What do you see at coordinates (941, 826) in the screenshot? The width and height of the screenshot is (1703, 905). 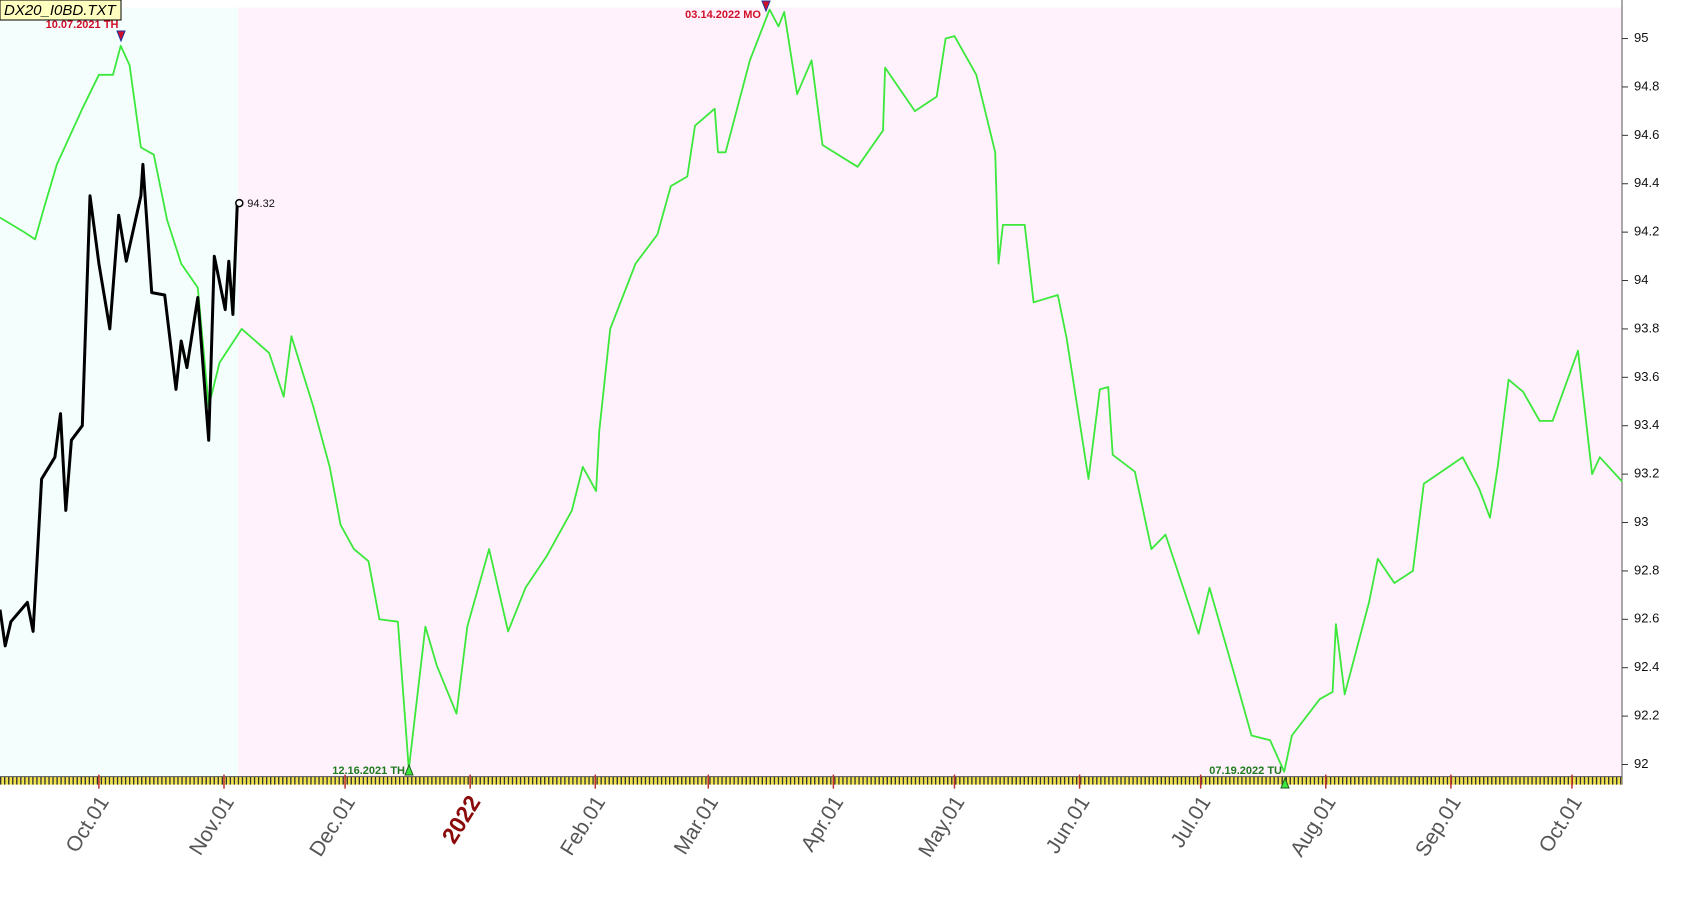 I see `x-tick-label: May.01` at bounding box center [941, 826].